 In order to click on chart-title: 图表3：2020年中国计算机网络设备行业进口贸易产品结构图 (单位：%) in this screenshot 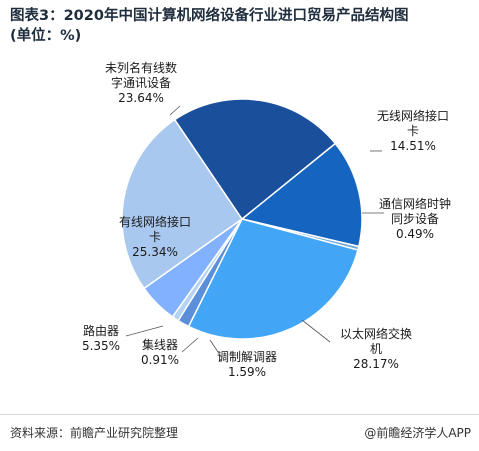, I will do `click(242, 26)`.